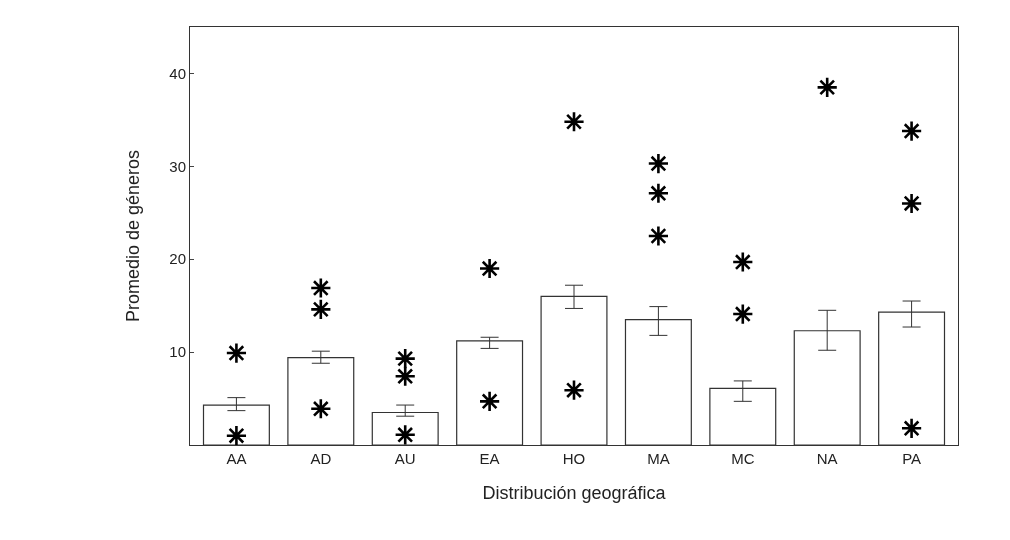  What do you see at coordinates (236, 458) in the screenshot?
I see `x-tick-label: AA` at bounding box center [236, 458].